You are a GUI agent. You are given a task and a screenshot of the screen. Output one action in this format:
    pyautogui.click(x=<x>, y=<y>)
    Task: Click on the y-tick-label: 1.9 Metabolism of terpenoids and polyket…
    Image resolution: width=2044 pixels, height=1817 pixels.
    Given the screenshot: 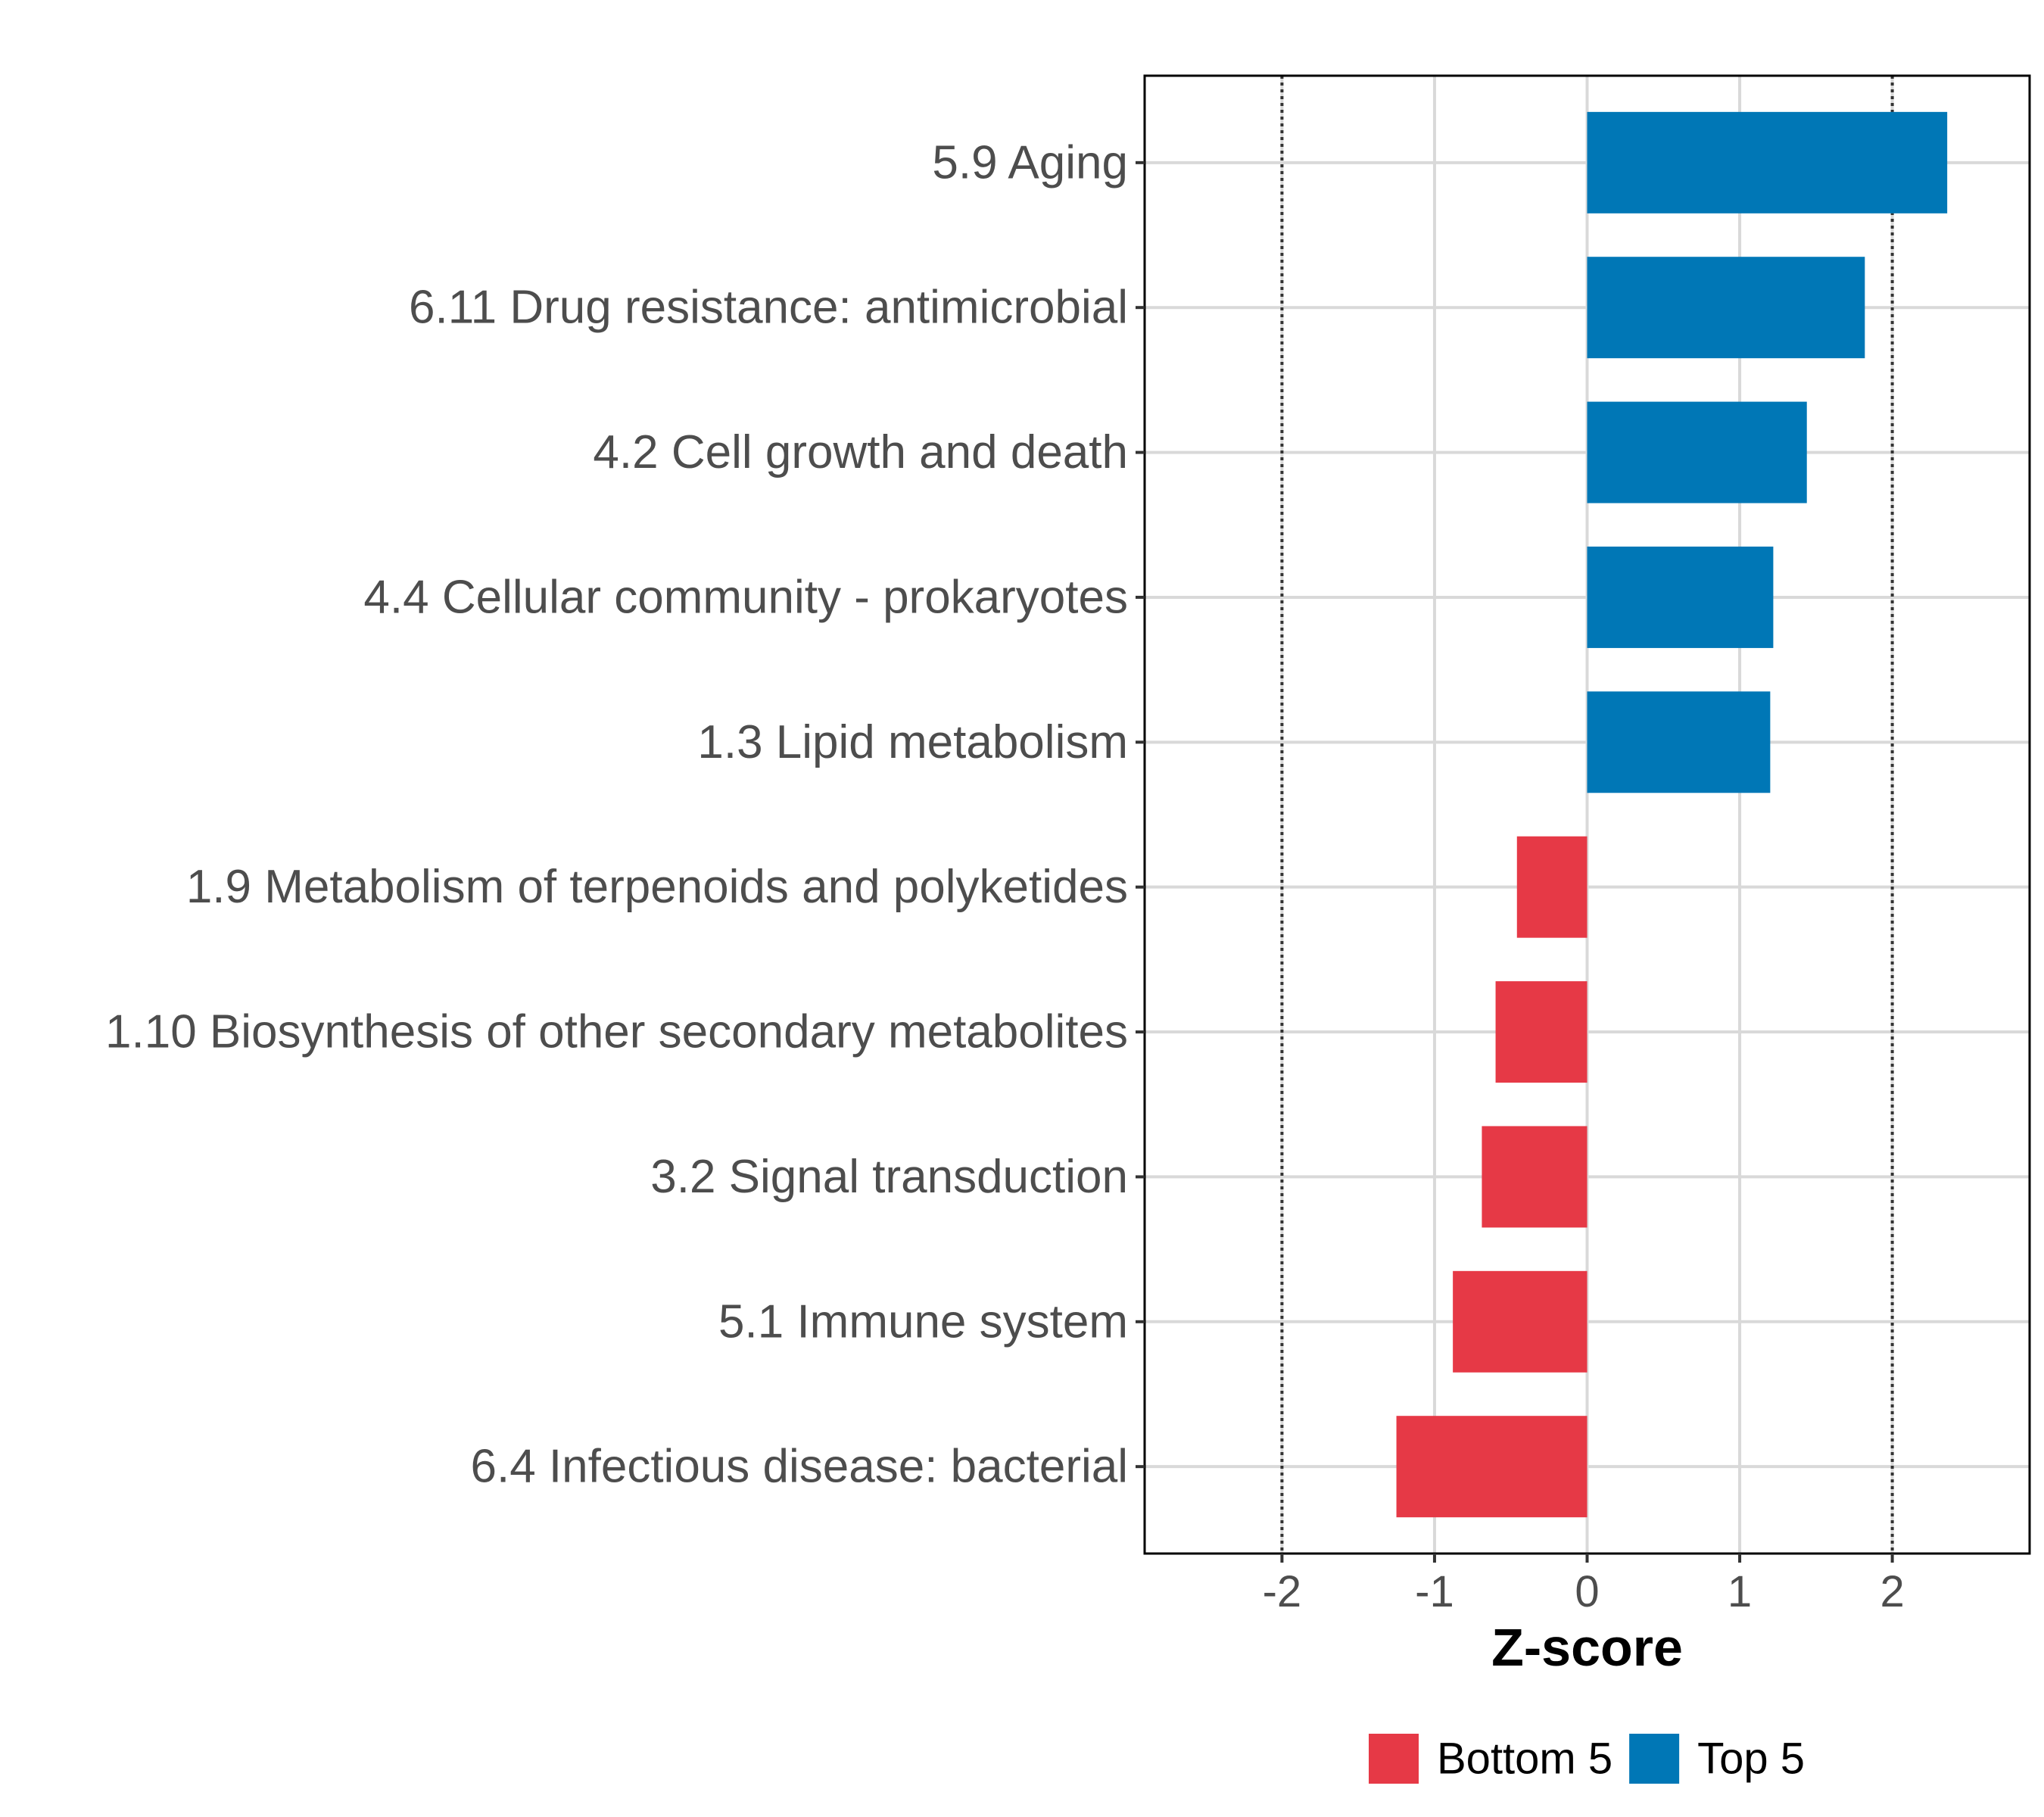 What is the action you would take?
    pyautogui.click(x=657, y=887)
    